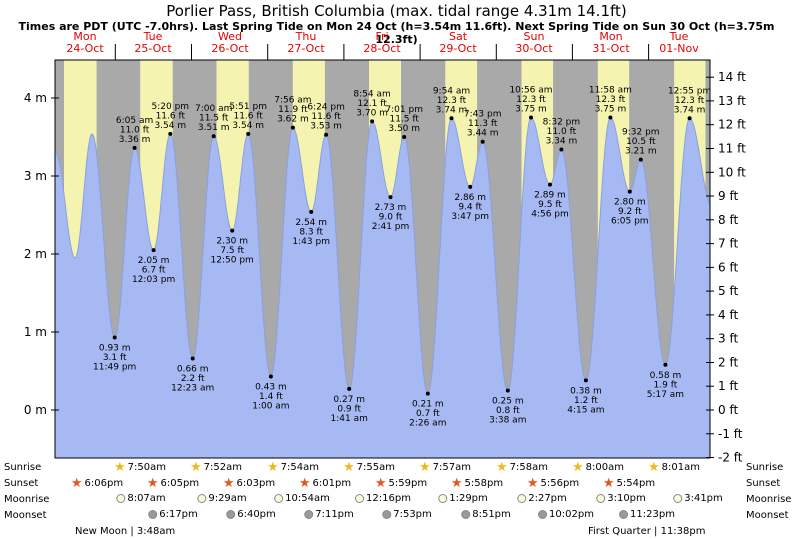 The height and width of the screenshot is (539, 793). Describe the element at coordinates (728, 315) in the screenshot. I see `right-axis-label: 4 ft` at that location.